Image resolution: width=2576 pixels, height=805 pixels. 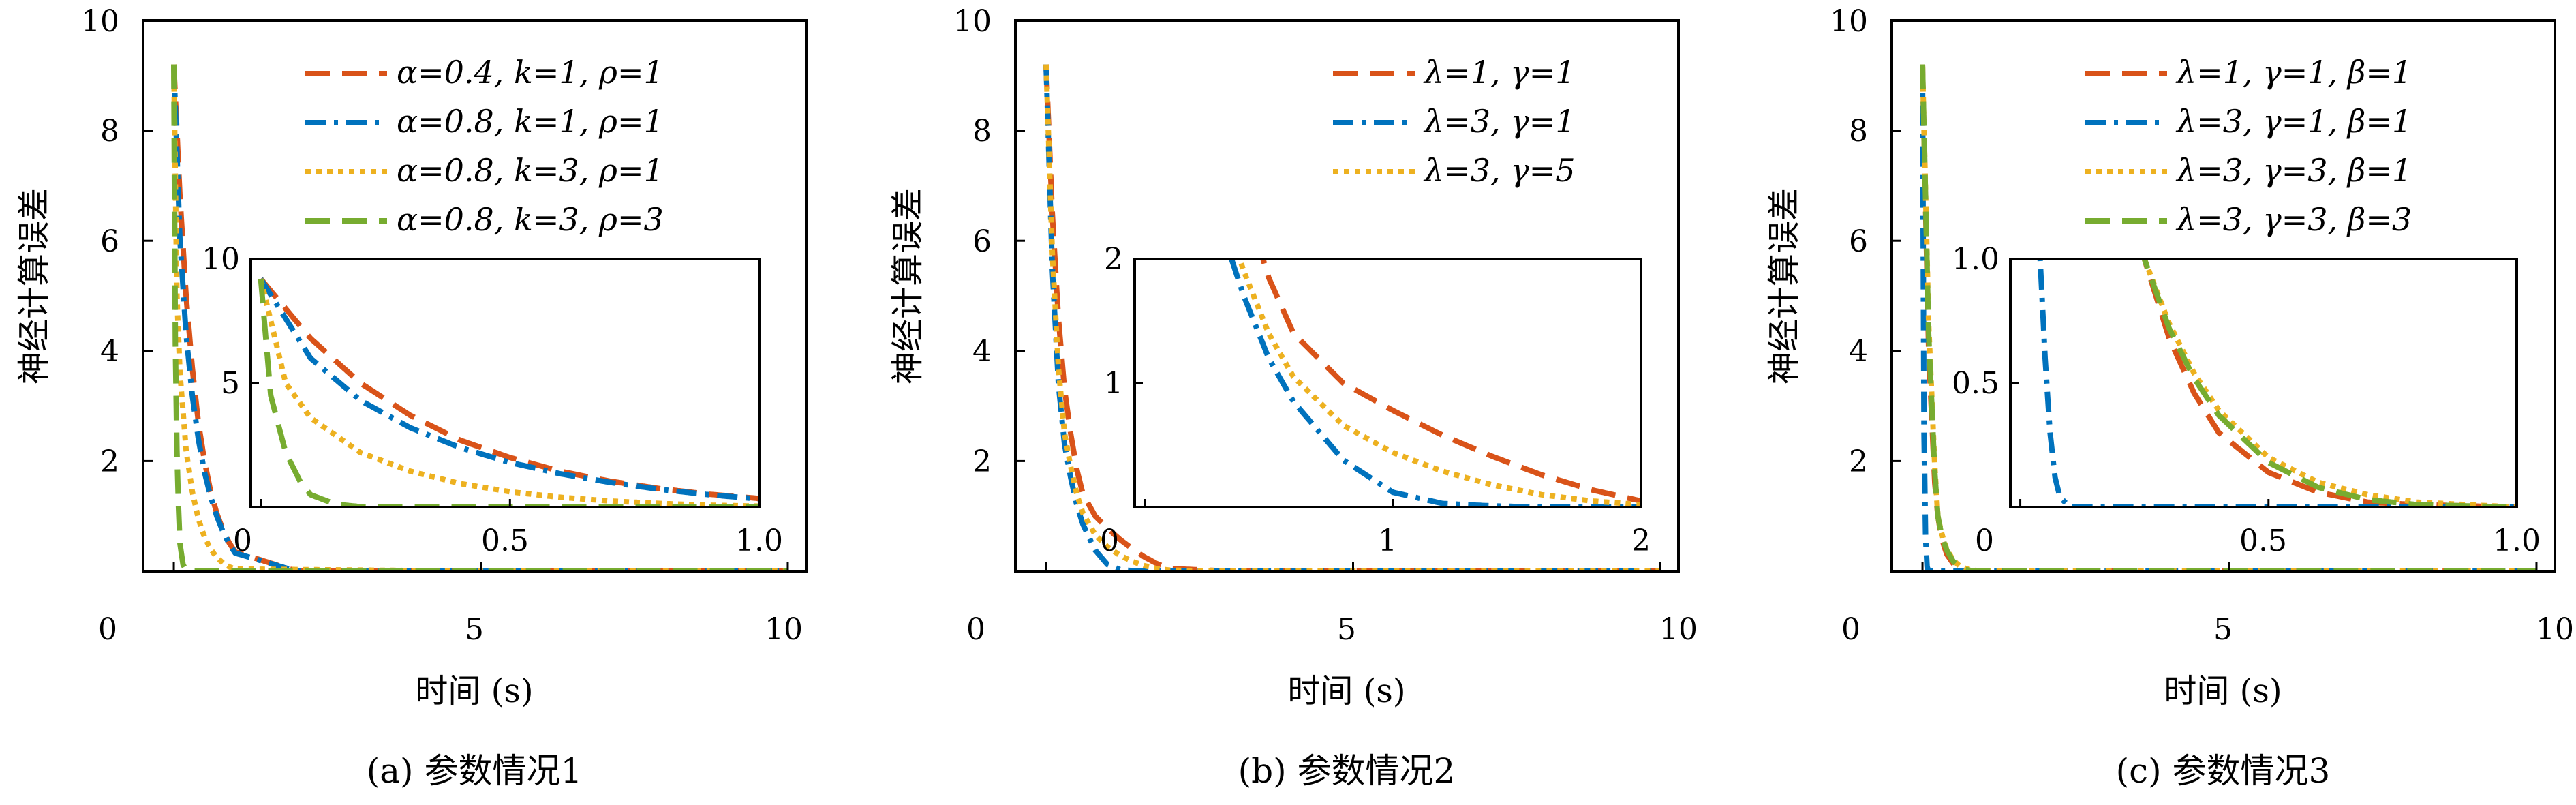 I want to click on panel-a-ytick-1: 4, so click(x=109, y=351).